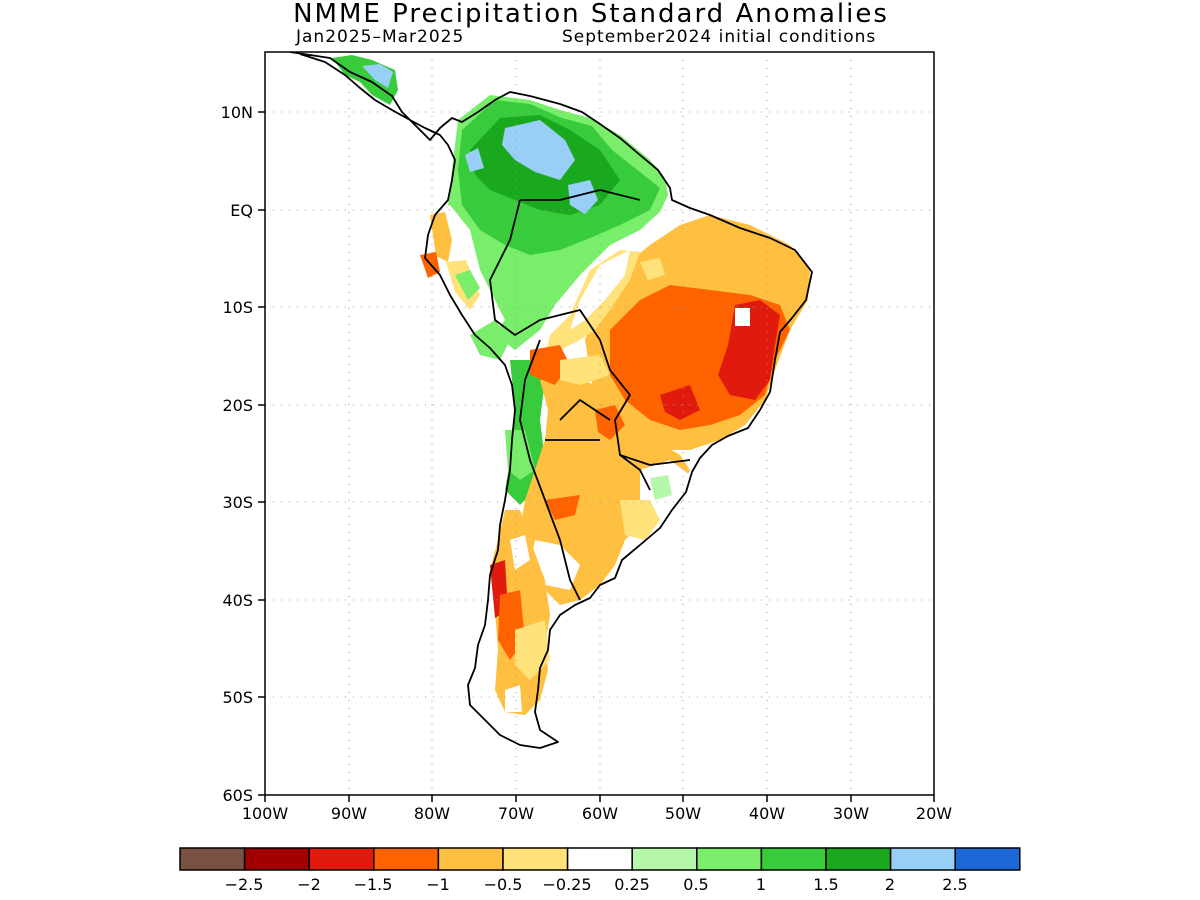 Image resolution: width=1200 pixels, height=900 pixels. Describe the element at coordinates (516, 813) in the screenshot. I see `lon-label: 70W` at that location.